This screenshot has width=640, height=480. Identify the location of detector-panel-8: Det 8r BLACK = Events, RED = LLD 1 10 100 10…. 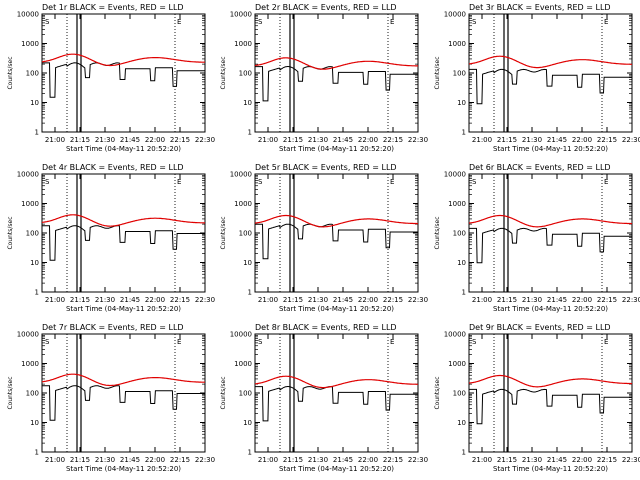
(320, 400).